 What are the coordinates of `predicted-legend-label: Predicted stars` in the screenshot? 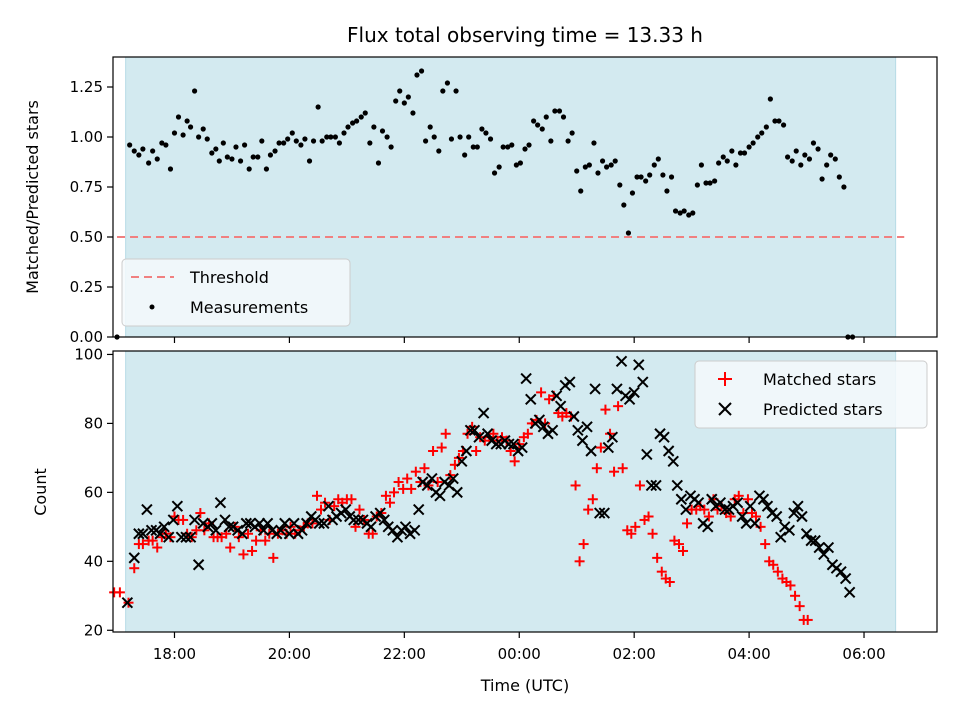 It's located at (823, 409).